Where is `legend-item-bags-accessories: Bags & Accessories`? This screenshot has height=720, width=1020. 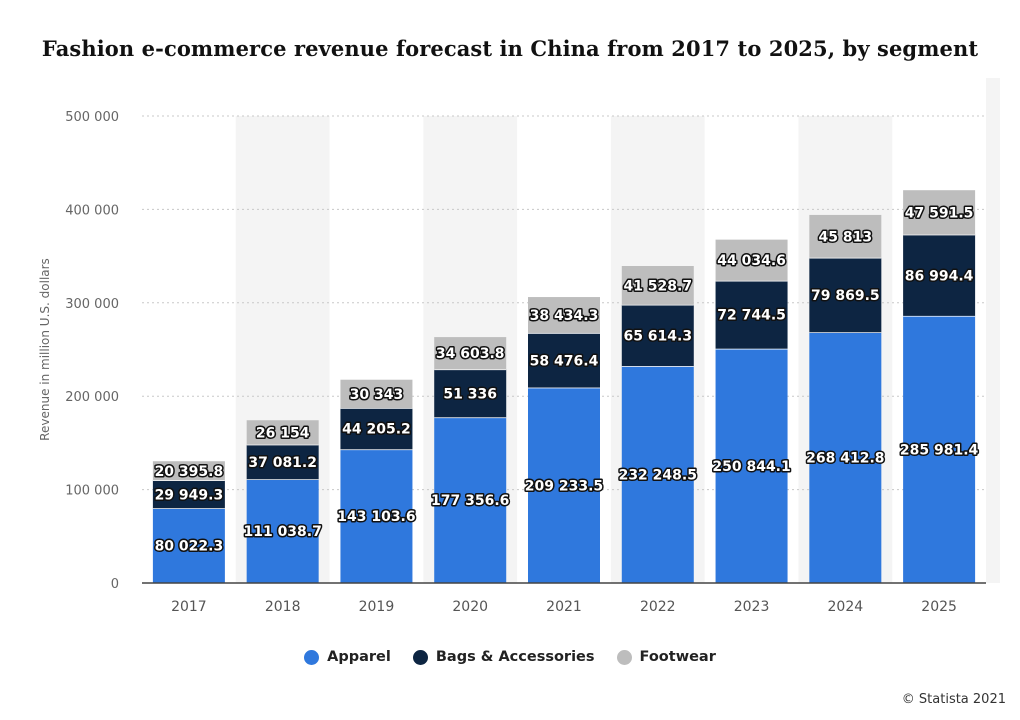
legend-item-bags-accessories: Bags & Accessories is located at coordinates (503, 657).